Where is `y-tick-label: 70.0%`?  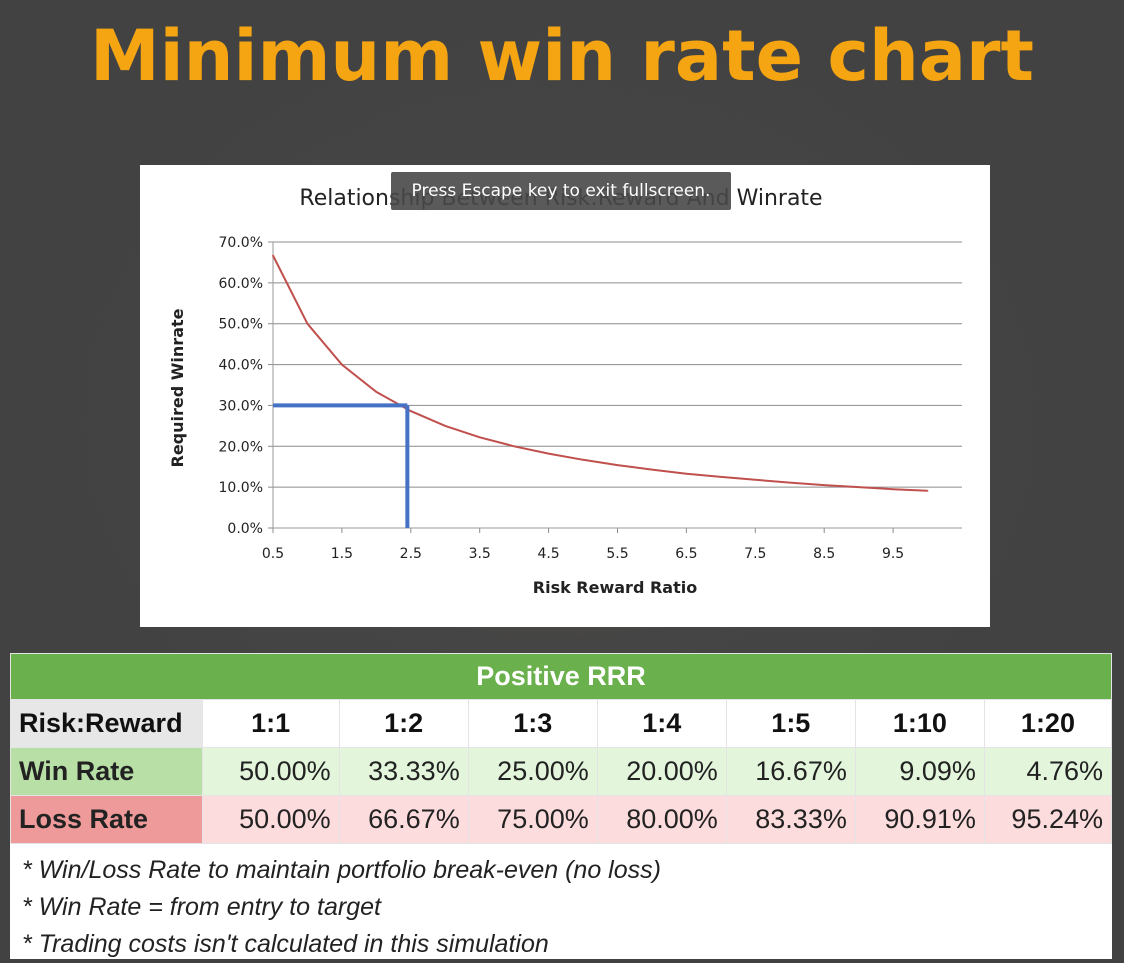
y-tick-label: 70.0% is located at coordinates (241, 243).